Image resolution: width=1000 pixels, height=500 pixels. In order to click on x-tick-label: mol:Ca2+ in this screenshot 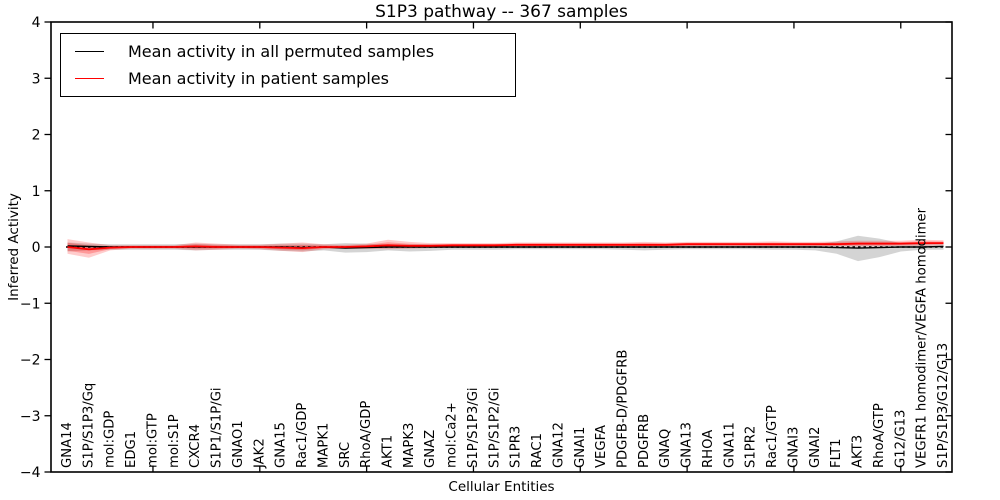, I will do `click(452, 435)`.